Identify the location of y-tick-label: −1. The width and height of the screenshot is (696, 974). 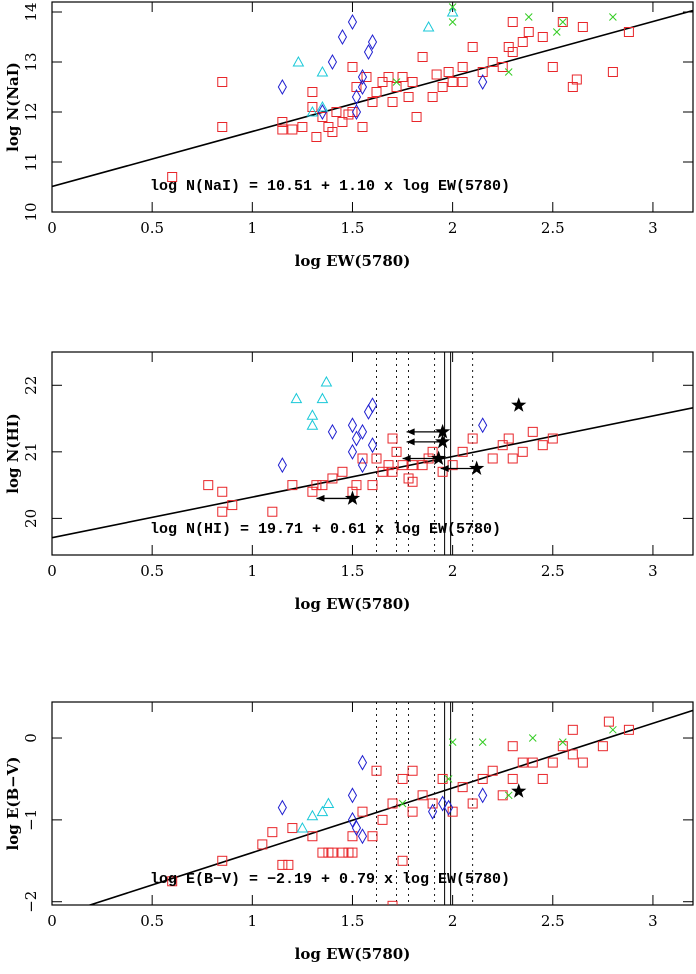
(31, 820).